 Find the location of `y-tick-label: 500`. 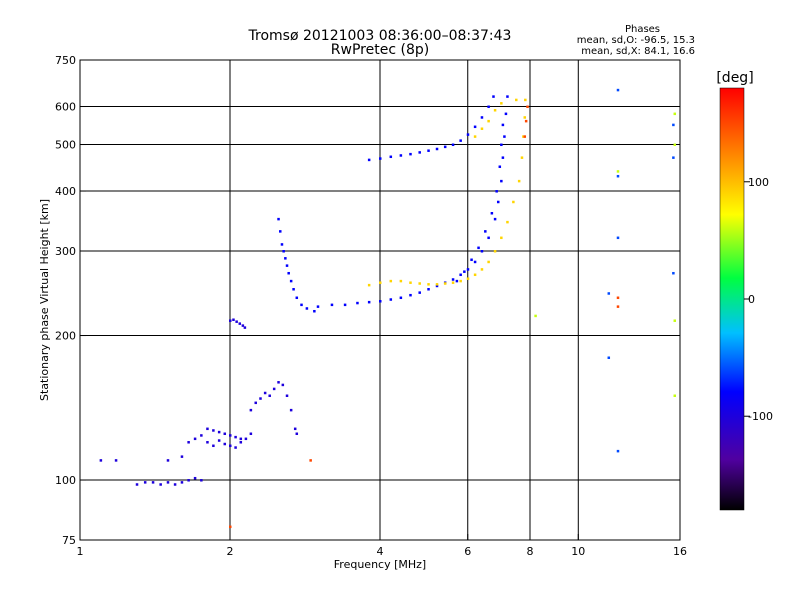

y-tick-label: 500 is located at coordinates (65, 145).